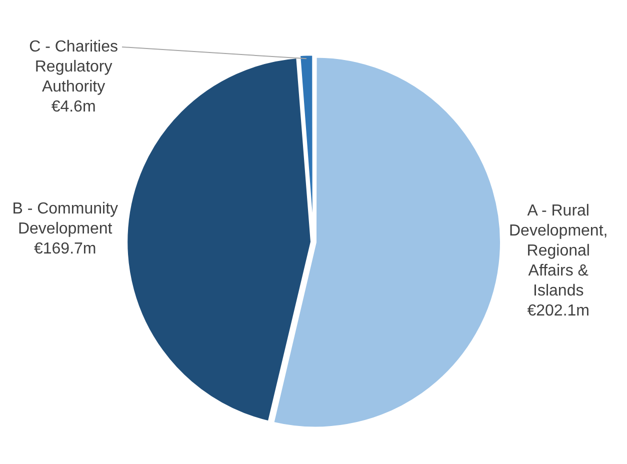 This screenshot has width=627, height=464. Describe the element at coordinates (558, 311) in the screenshot. I see `data-label: €202.1m` at that location.